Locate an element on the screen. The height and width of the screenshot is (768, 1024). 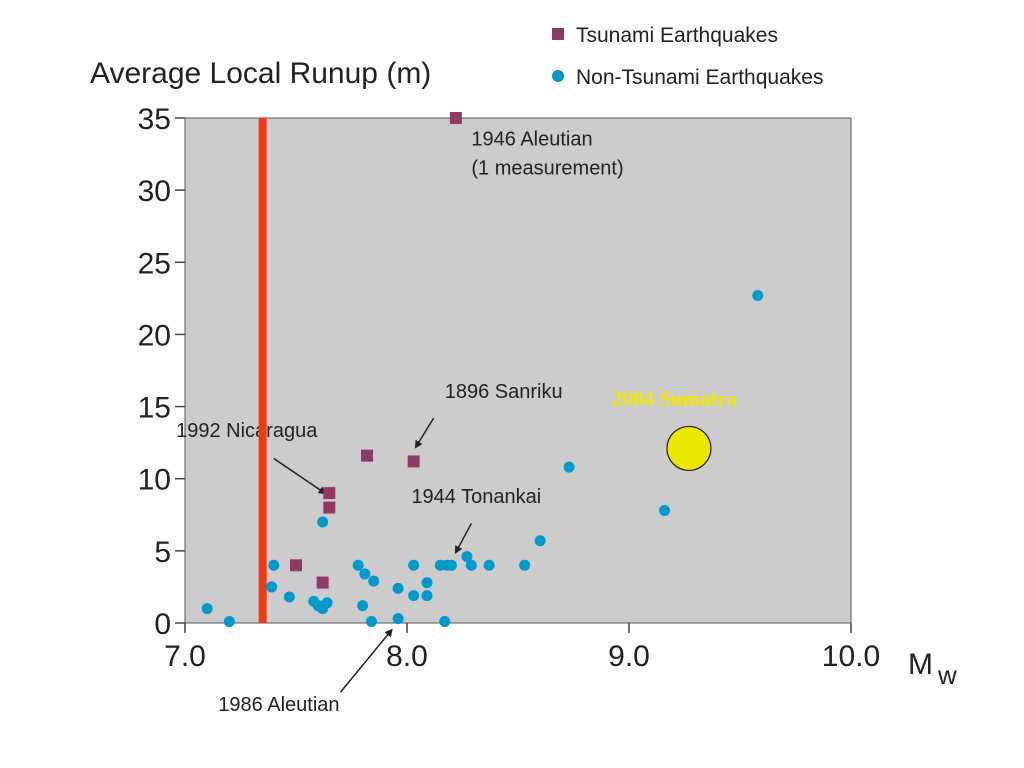
annotation-label: 1896 Sanriku is located at coordinates (504, 392).